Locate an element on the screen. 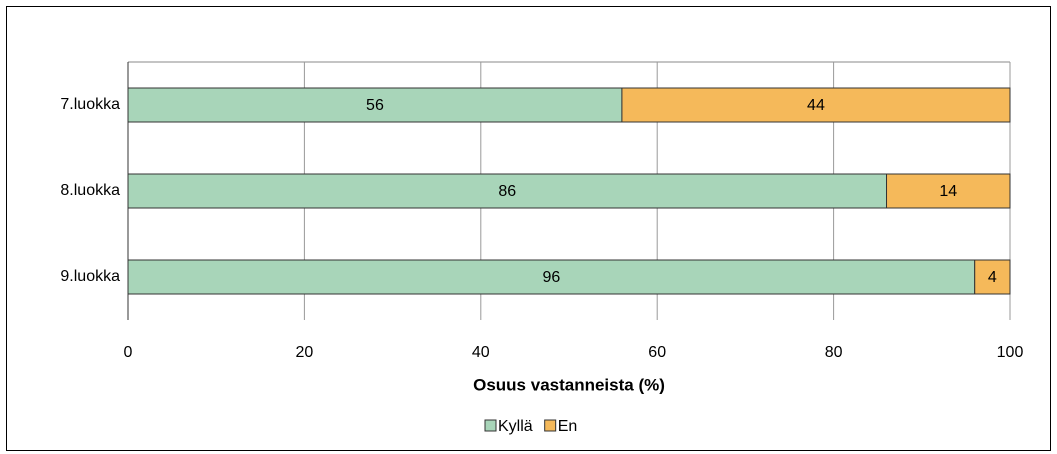 Image resolution: width=1057 pixels, height=454 pixels. data-label: 44 is located at coordinates (816, 105).